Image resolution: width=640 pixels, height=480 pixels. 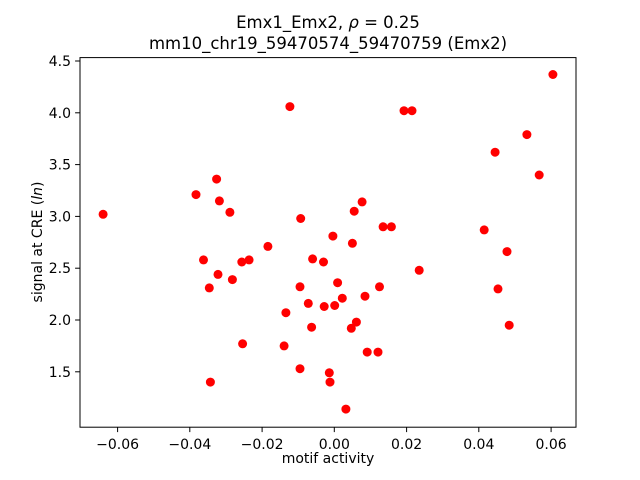 I want to click on chart-title-line1: Emx1_Emx2, ρ = 0.25, so click(x=328, y=23).